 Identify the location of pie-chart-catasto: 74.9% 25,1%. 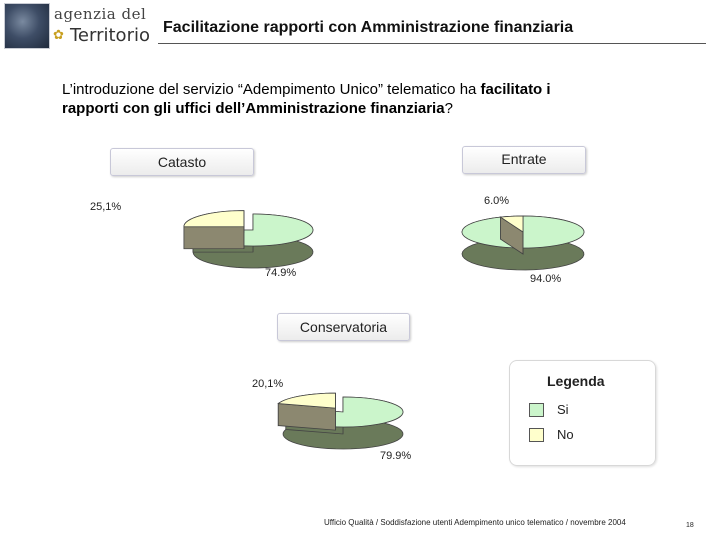
(202, 240).